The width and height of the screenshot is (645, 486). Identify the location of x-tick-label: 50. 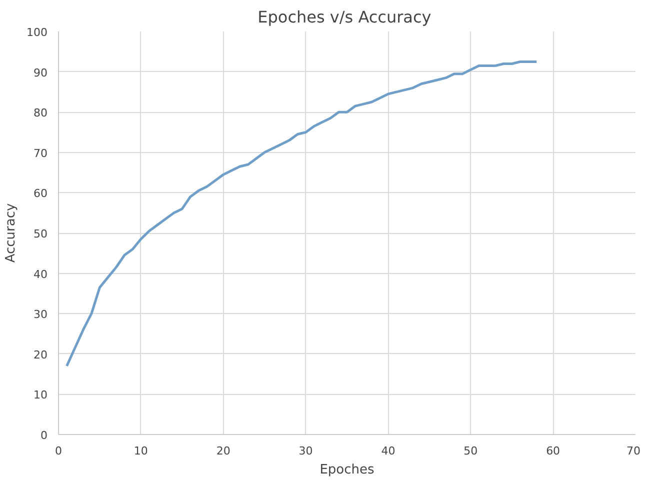
(471, 451).